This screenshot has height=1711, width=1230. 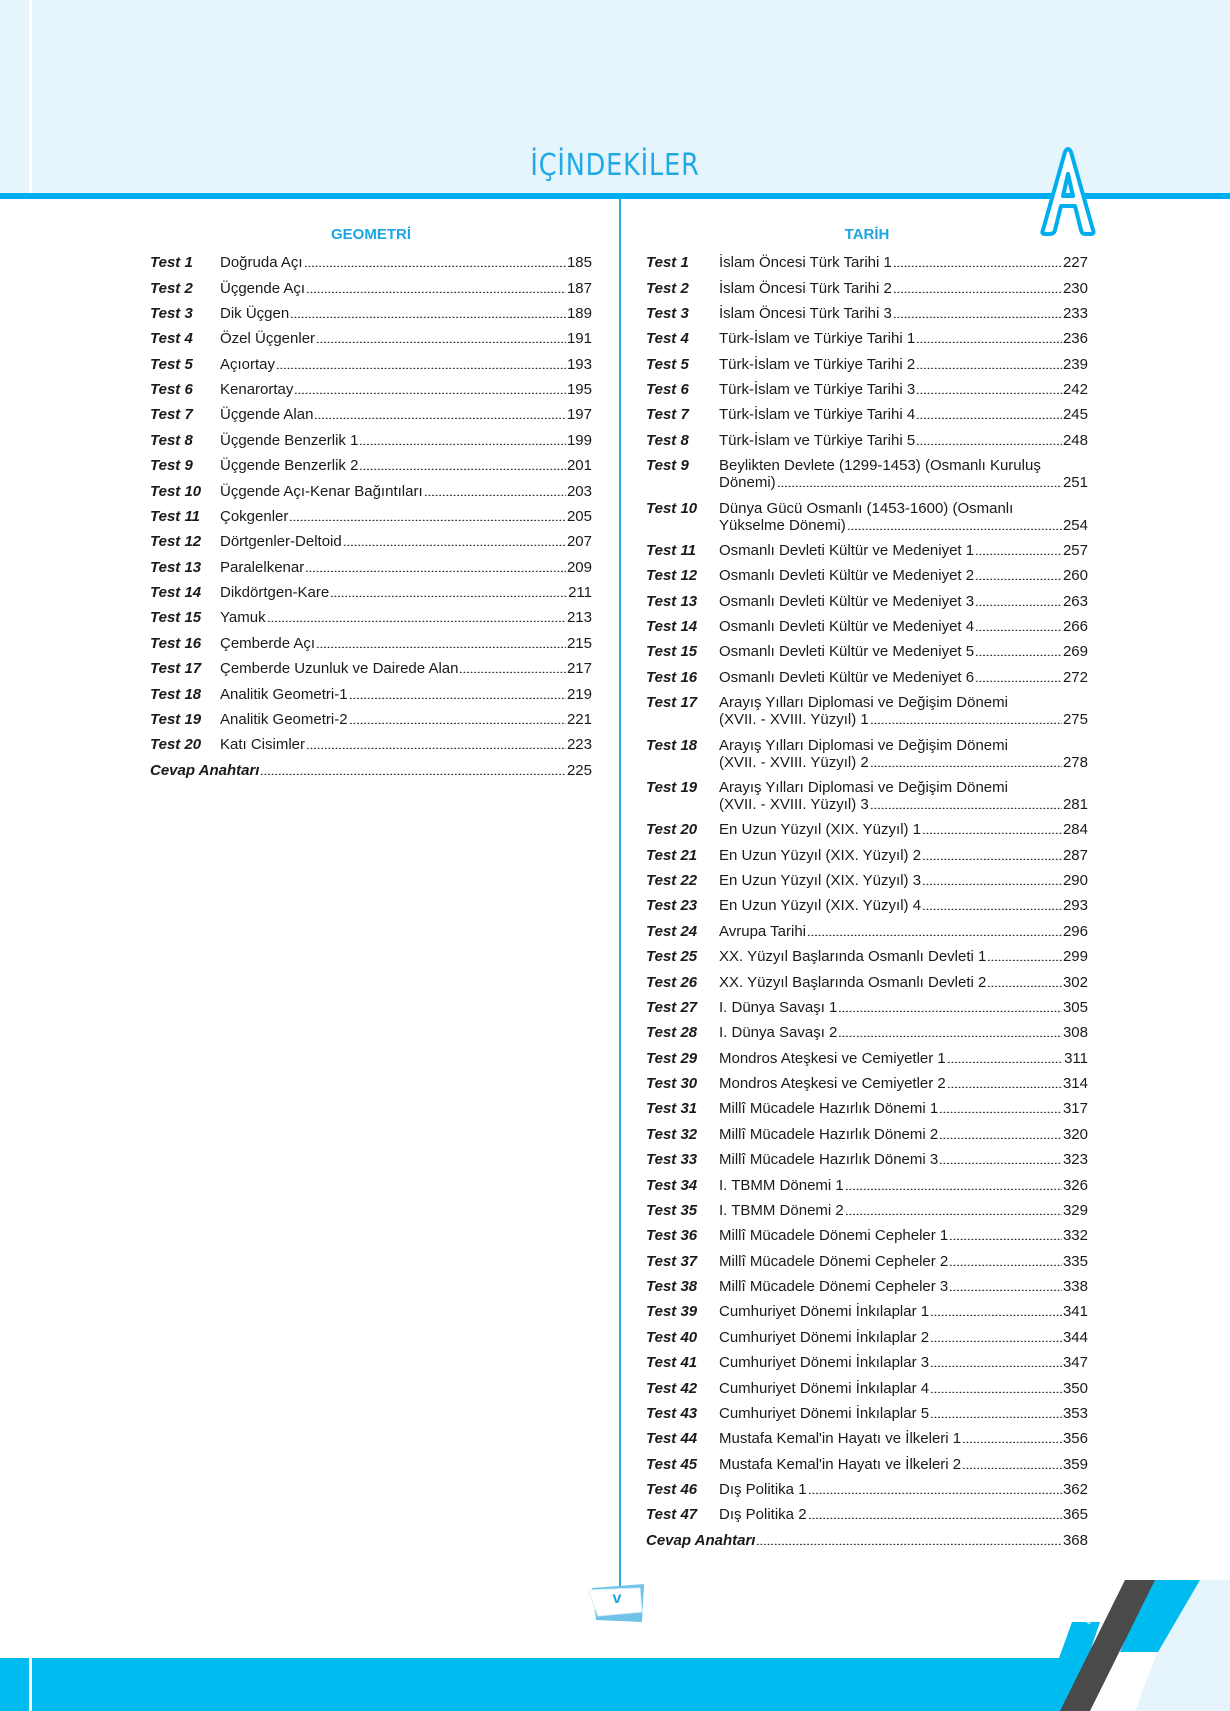 What do you see at coordinates (406, 617) in the screenshot?
I see `entry-line: Yamuk 213` at bounding box center [406, 617].